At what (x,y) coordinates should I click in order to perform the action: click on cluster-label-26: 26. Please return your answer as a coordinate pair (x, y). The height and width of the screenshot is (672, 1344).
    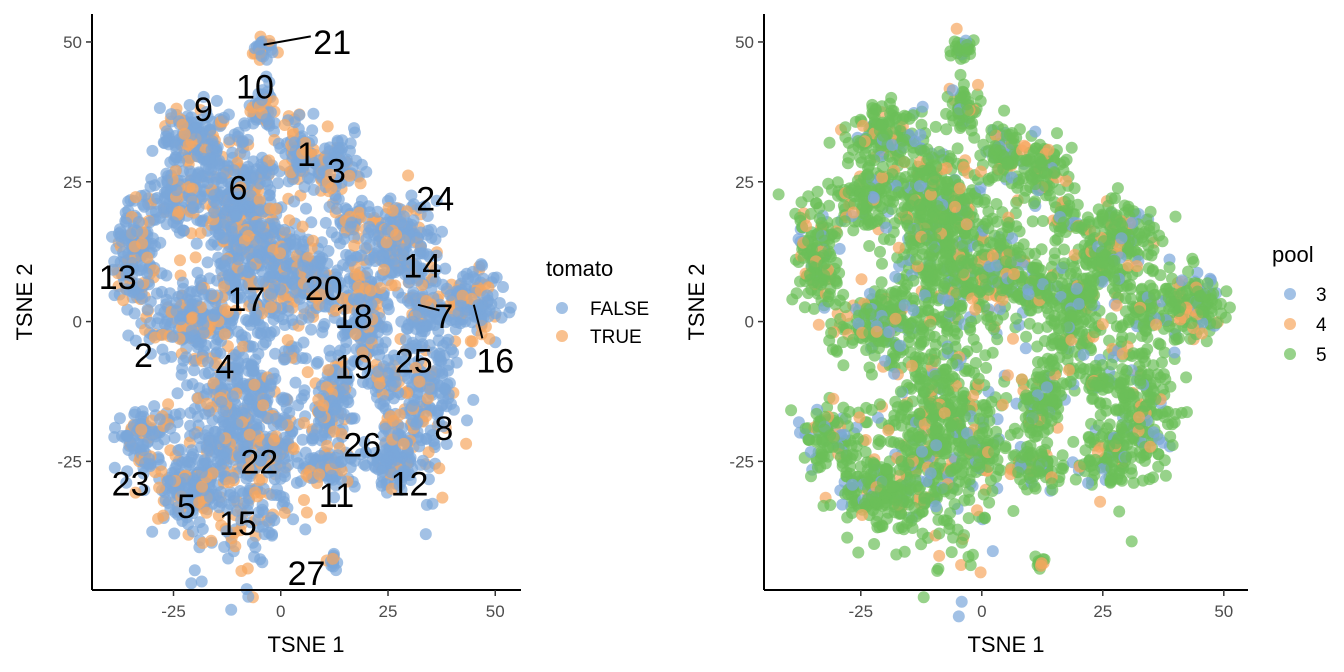
    Looking at the image, I should click on (362, 446).